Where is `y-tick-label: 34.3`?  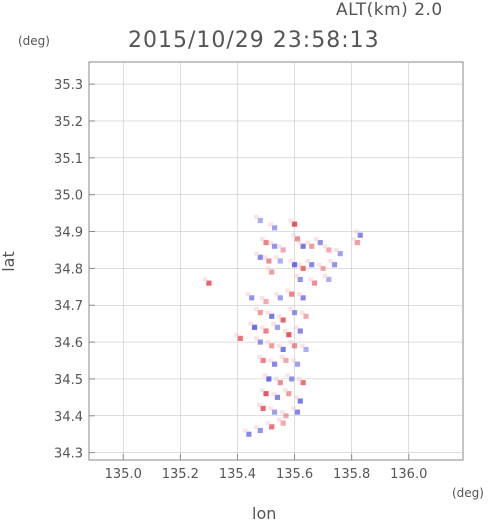 y-tick-label: 34.3 is located at coordinates (68, 454).